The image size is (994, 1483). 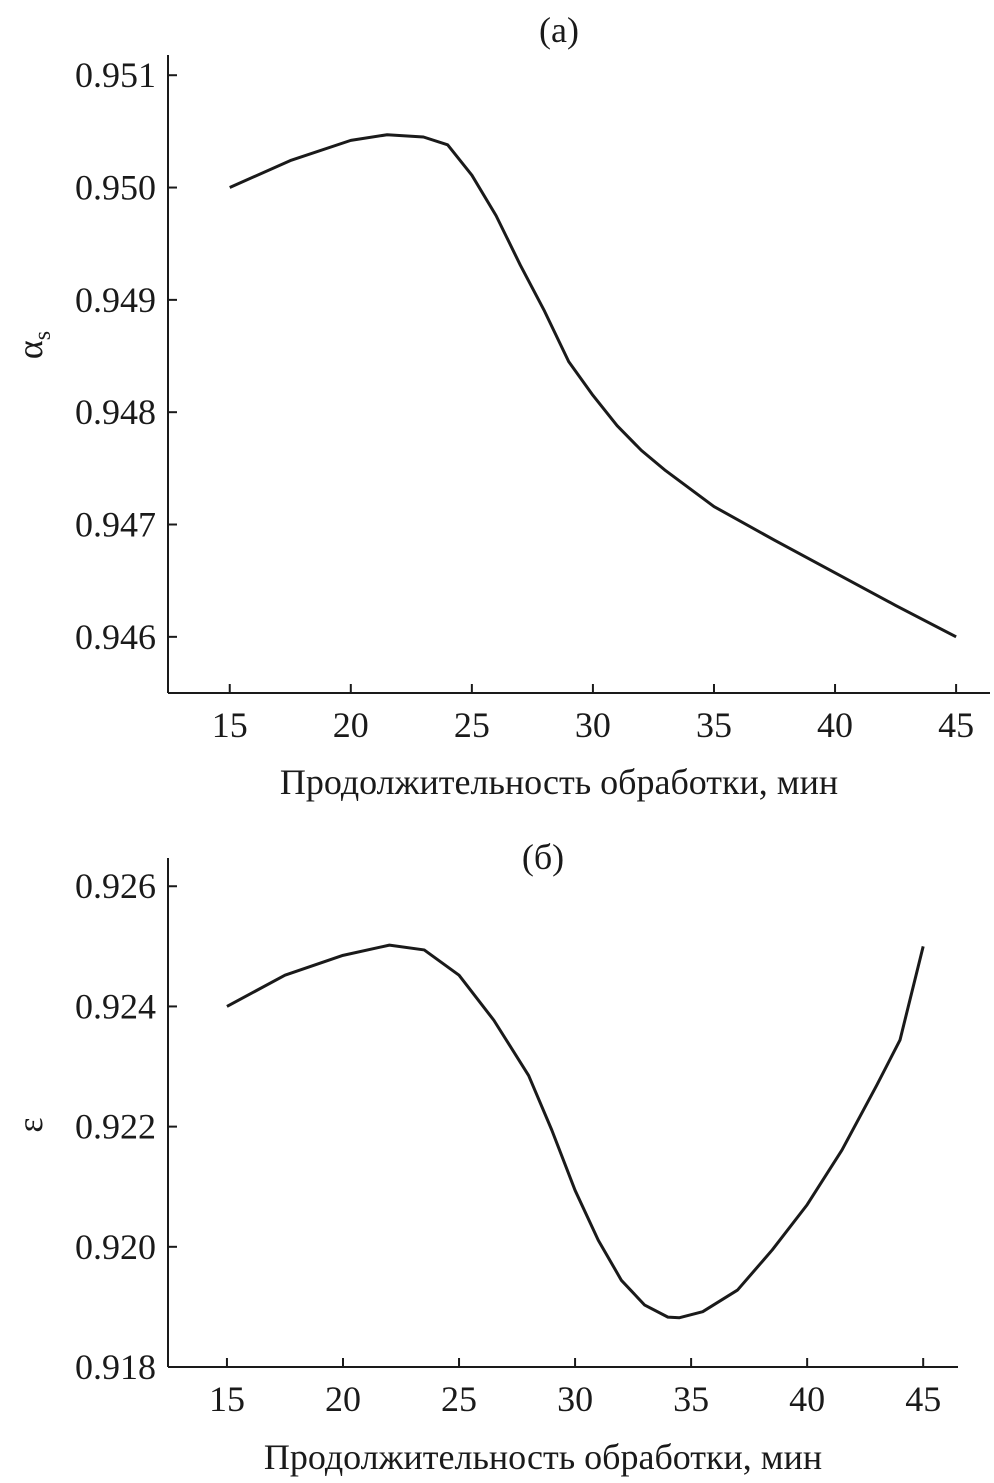 I want to click on y-axis-label: ε, so click(x=30, y=1124).